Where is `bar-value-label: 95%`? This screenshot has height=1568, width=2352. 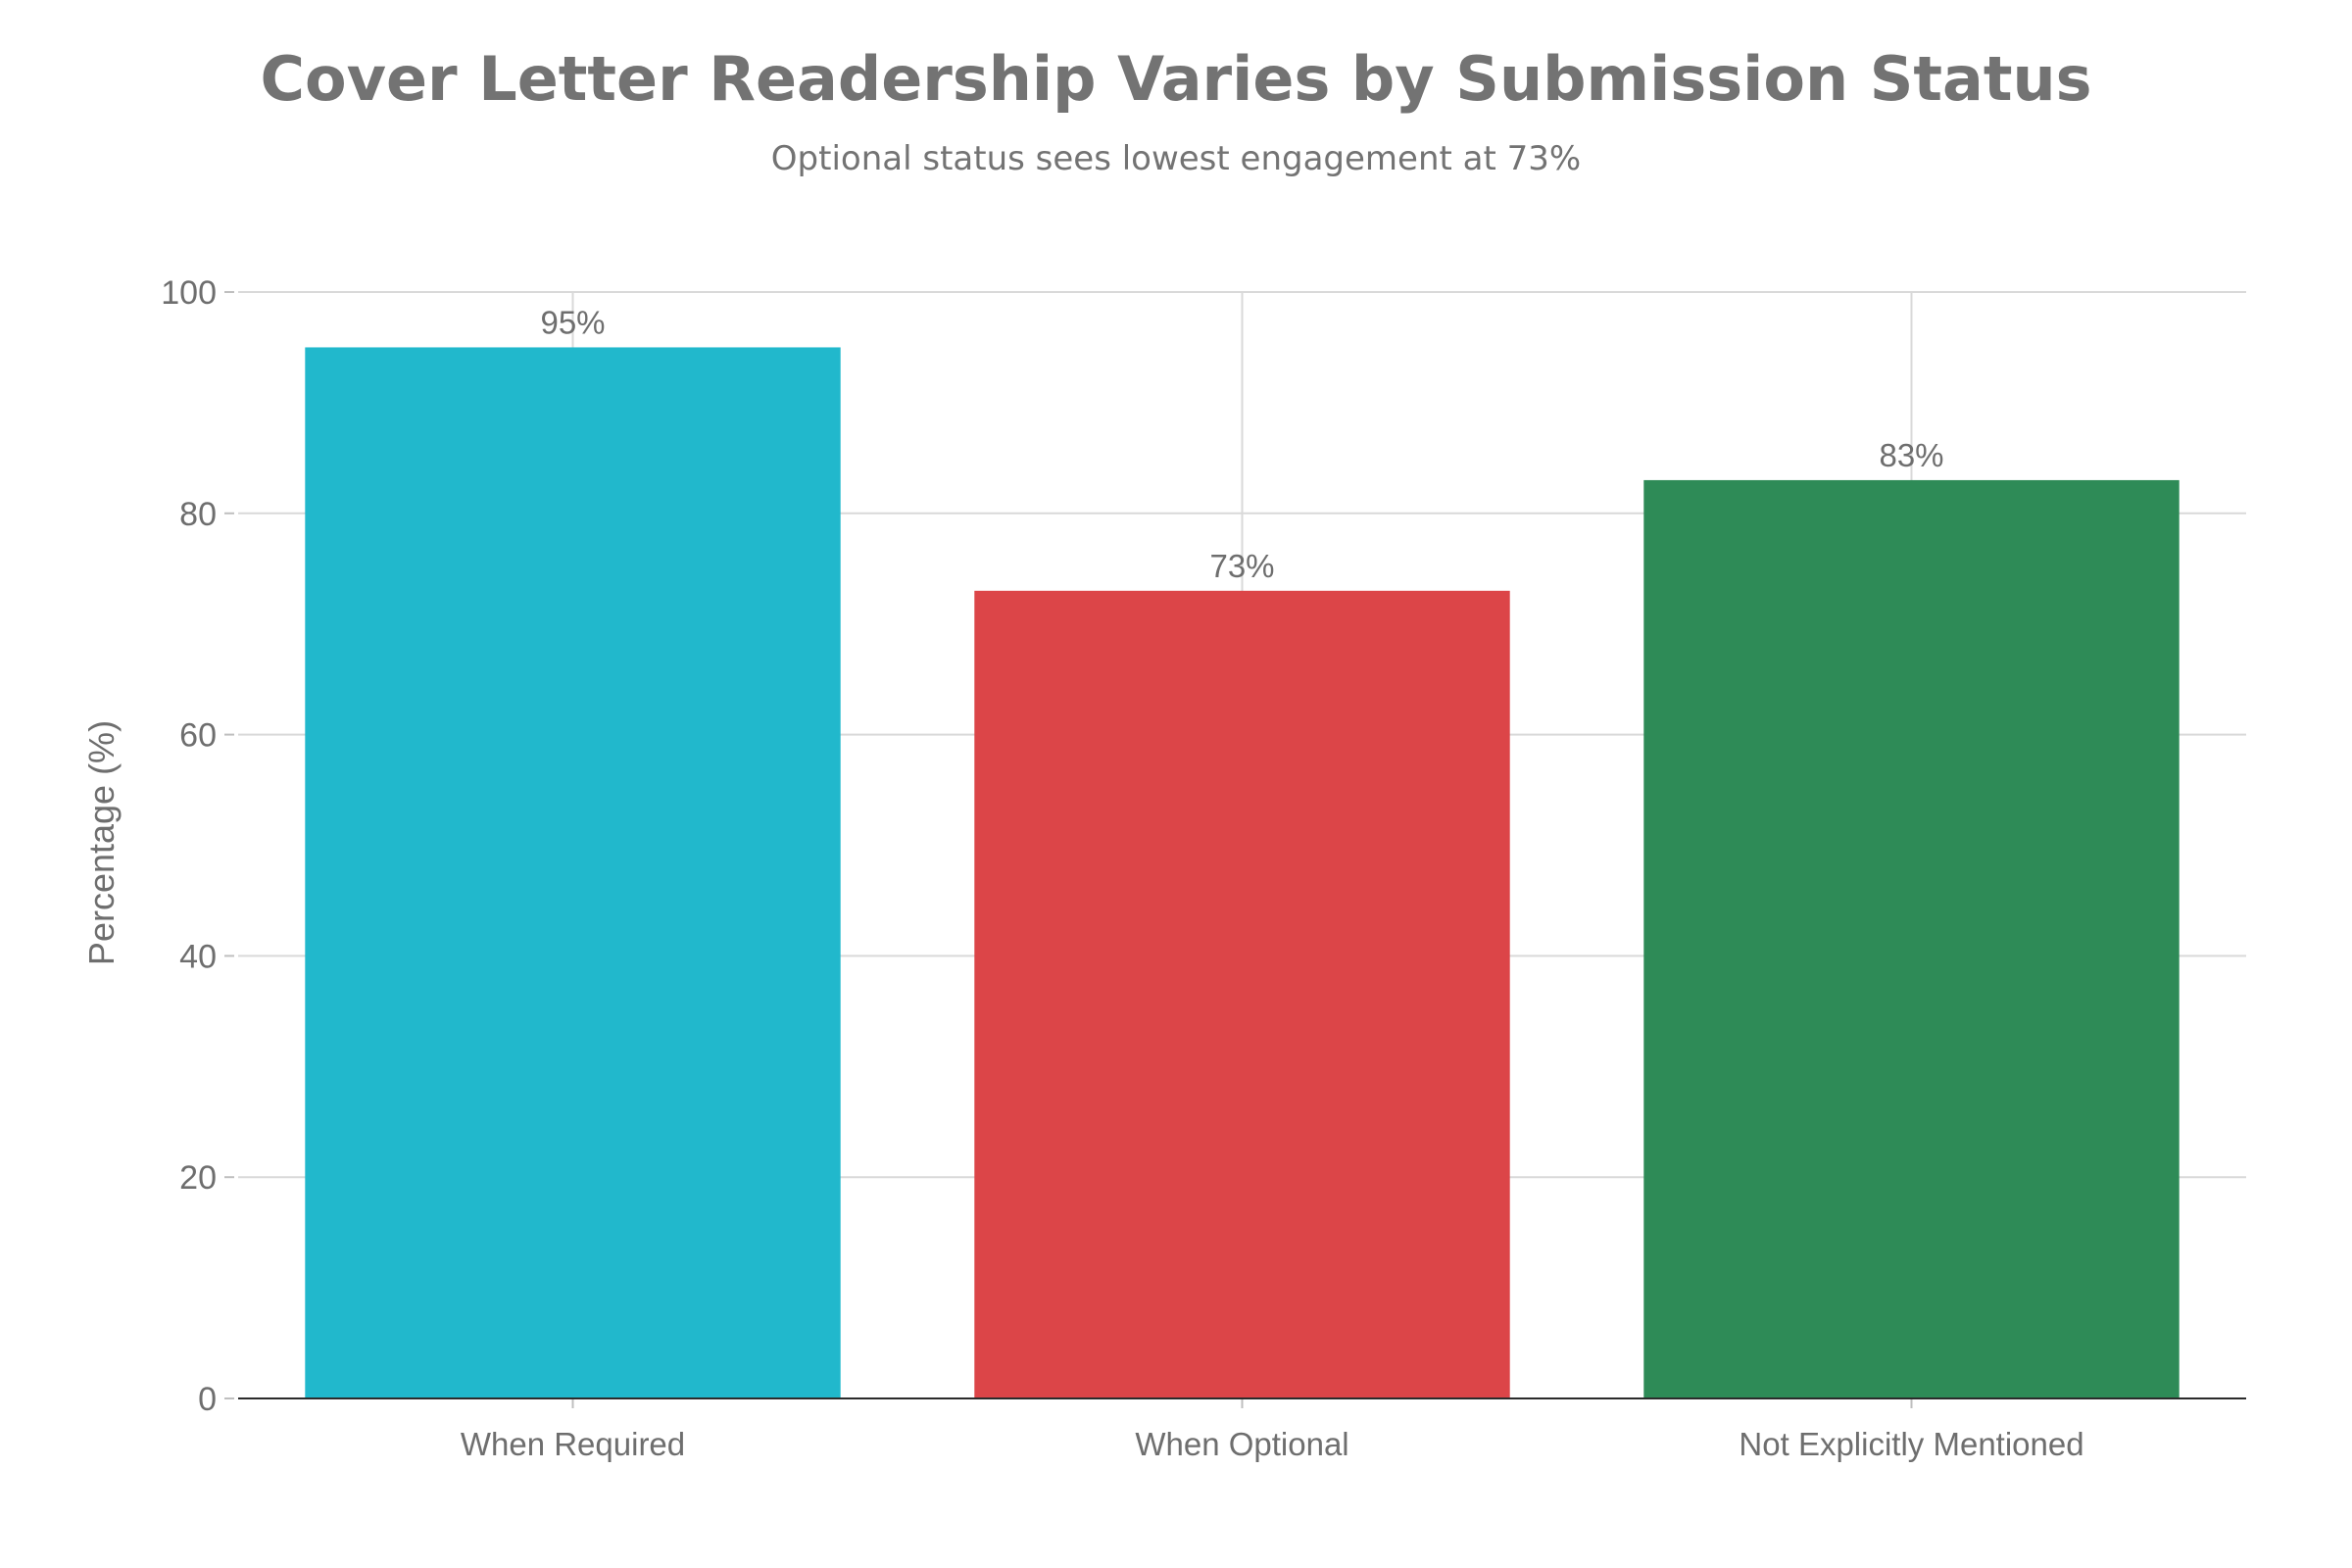
bar-value-label: 95% is located at coordinates (572, 322).